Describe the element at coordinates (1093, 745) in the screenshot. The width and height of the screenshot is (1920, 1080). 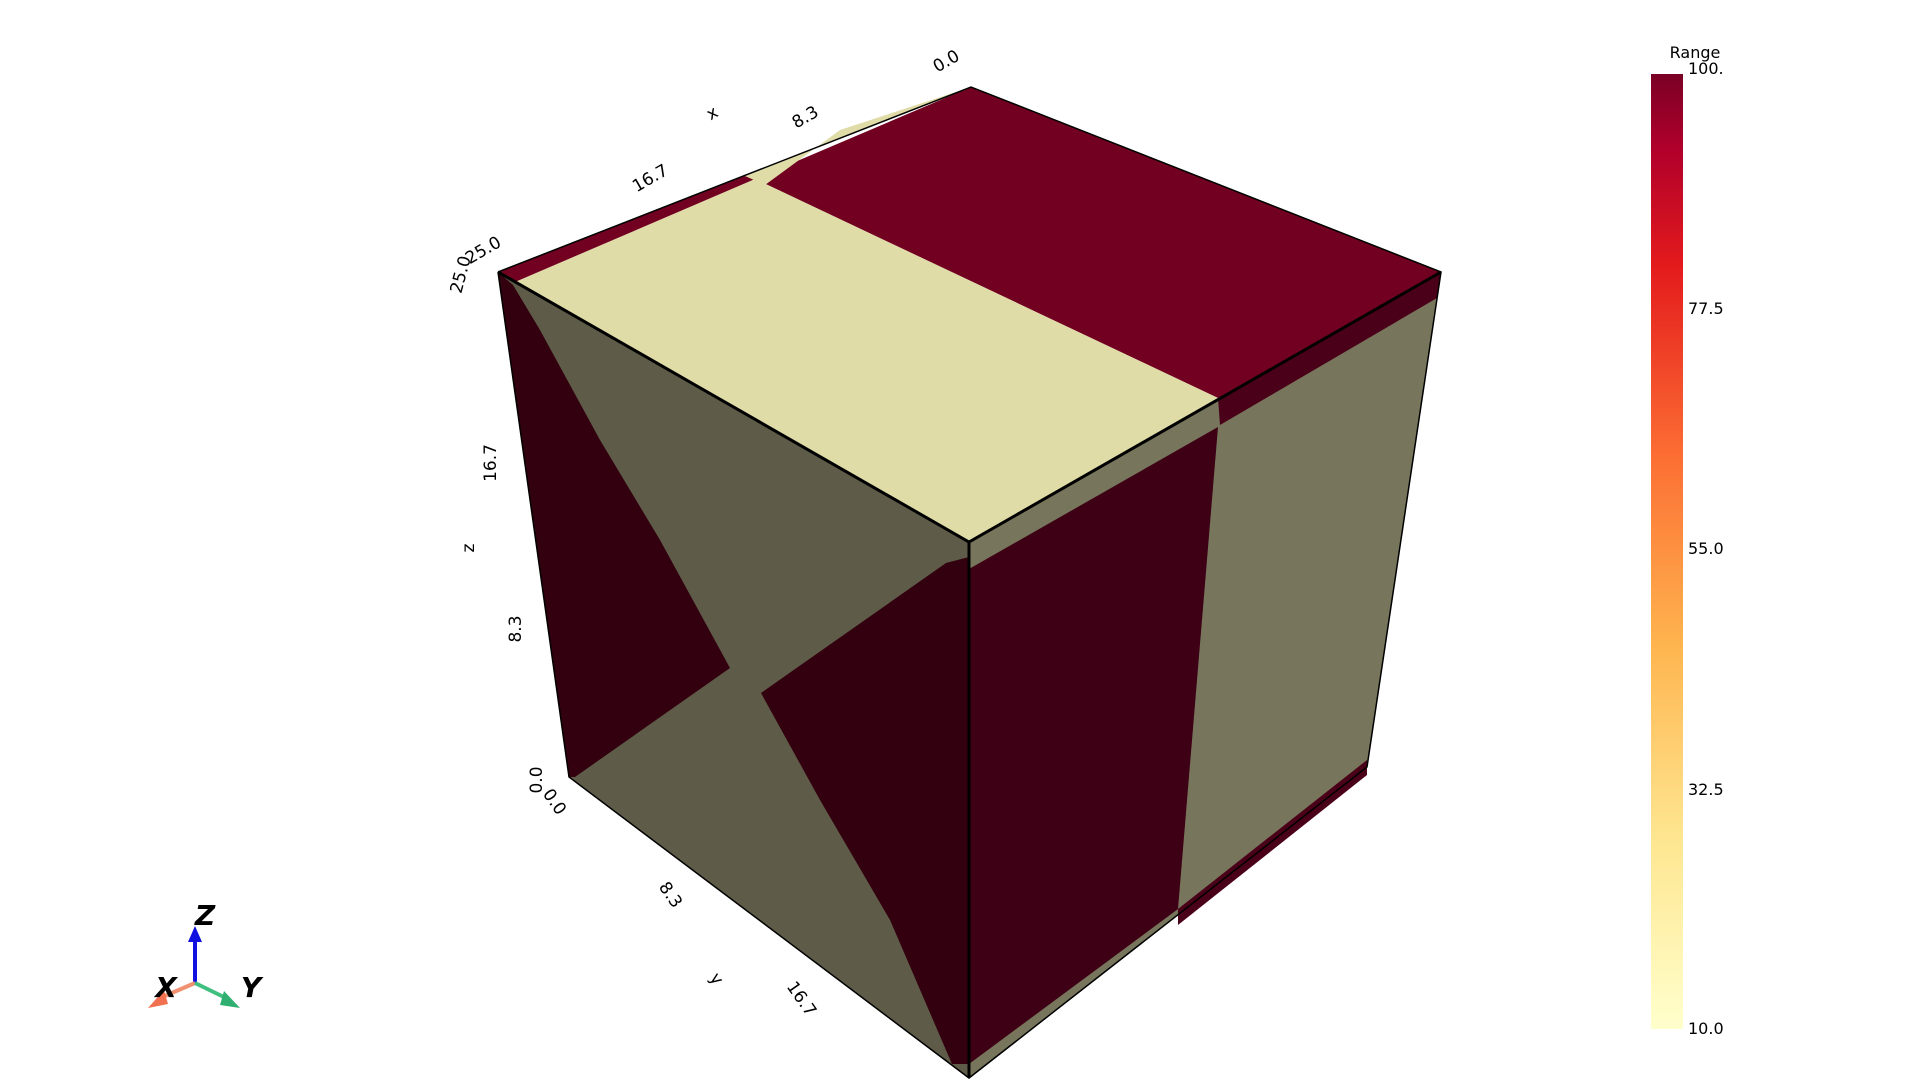
I see `right-face-red` at that location.